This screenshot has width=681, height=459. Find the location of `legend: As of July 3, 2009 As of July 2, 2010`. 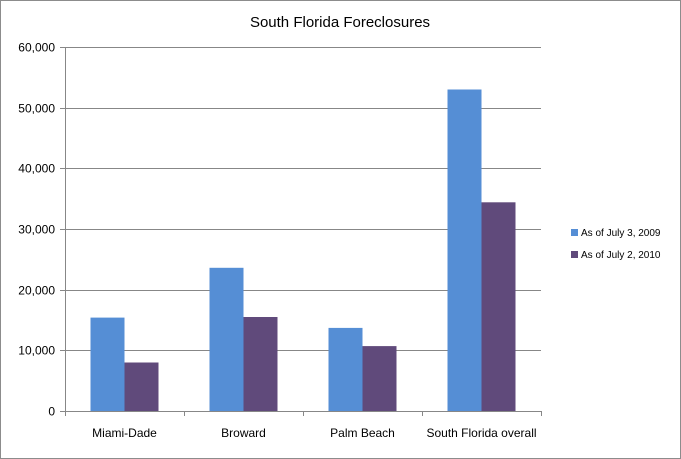

legend: As of July 3, 2009 As of July 2, 2010 is located at coordinates (616, 244).